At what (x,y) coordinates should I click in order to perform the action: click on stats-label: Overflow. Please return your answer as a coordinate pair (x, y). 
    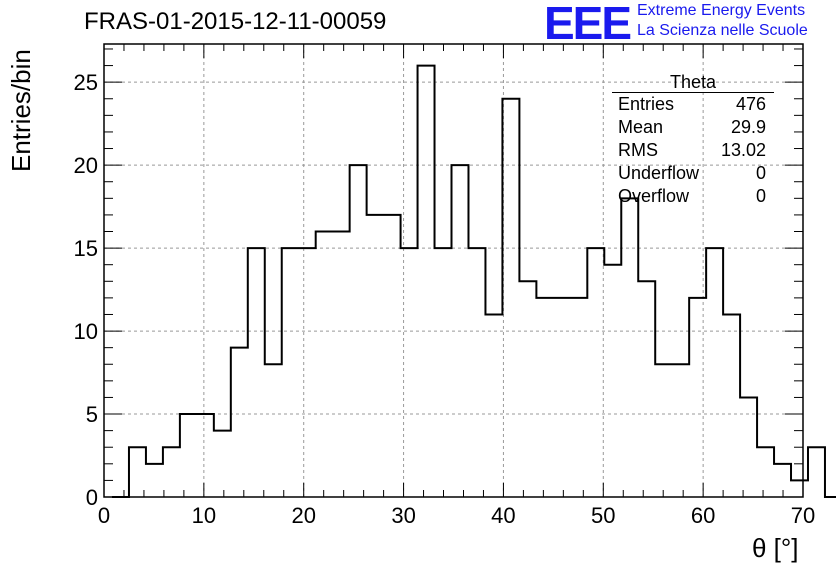
    Looking at the image, I should click on (654, 196).